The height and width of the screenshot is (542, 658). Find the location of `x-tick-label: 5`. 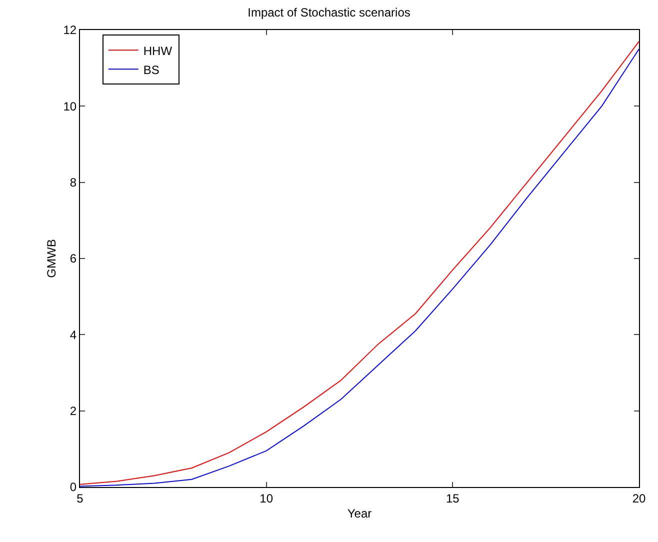

x-tick-label: 5 is located at coordinates (80, 498).